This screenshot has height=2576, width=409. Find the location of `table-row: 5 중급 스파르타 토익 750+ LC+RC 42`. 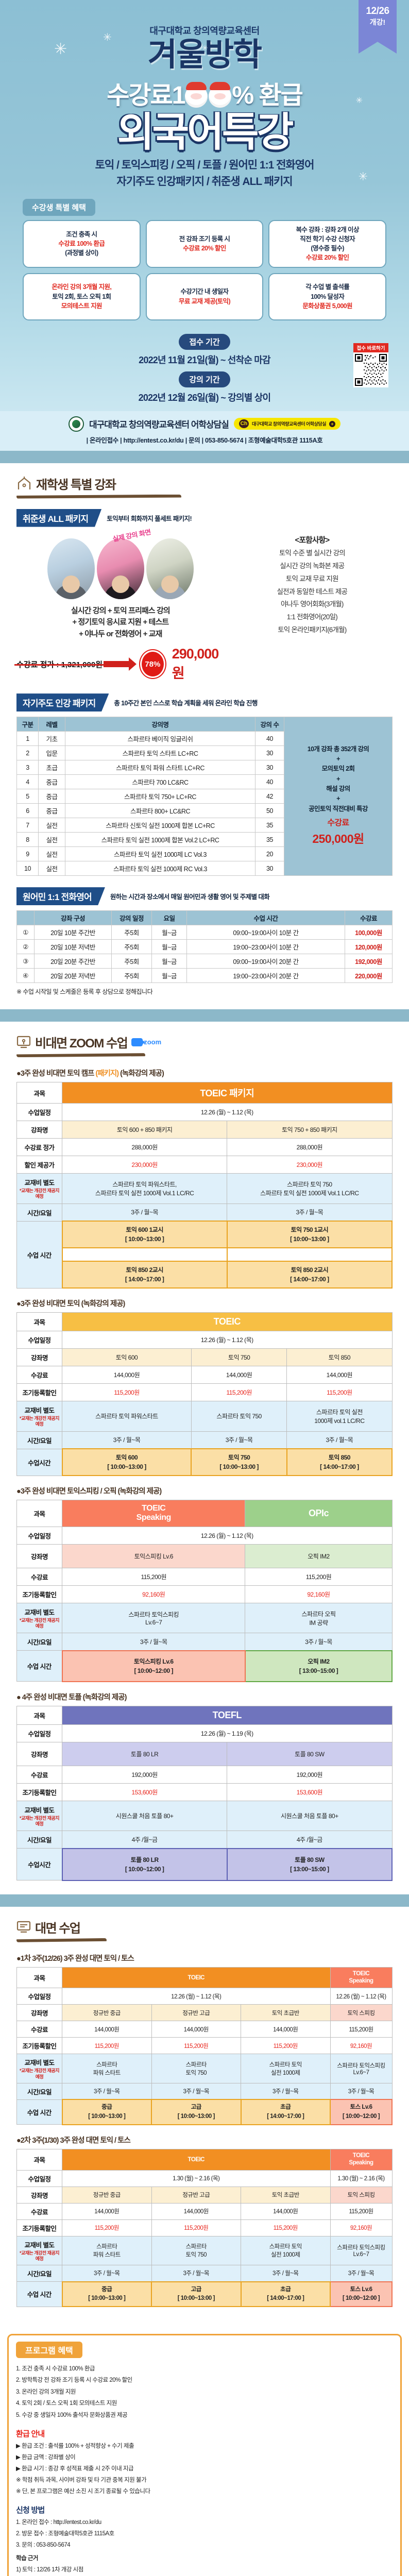

table-row: 5 중급 스파르타 토익 750+ LC+RC 42 is located at coordinates (204, 796).